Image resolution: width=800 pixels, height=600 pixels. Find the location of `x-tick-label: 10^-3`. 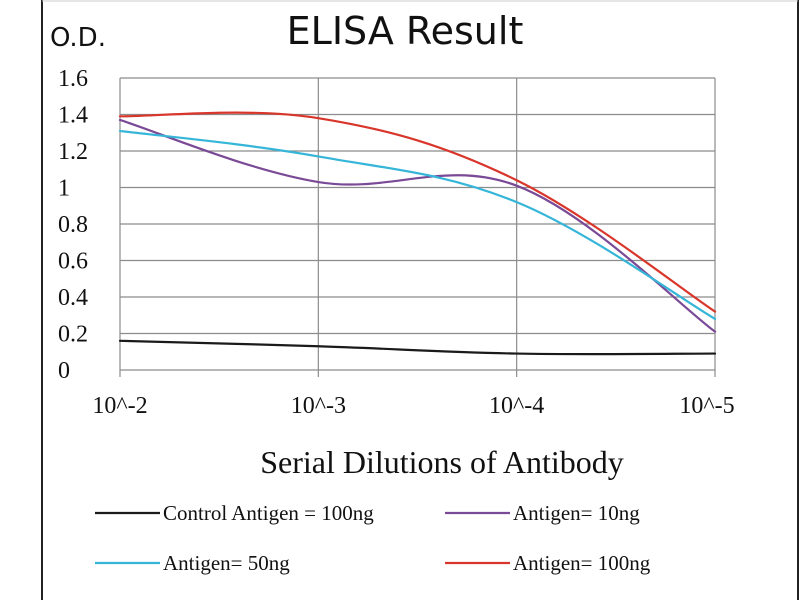

x-tick-label: 10^-3 is located at coordinates (318, 406).